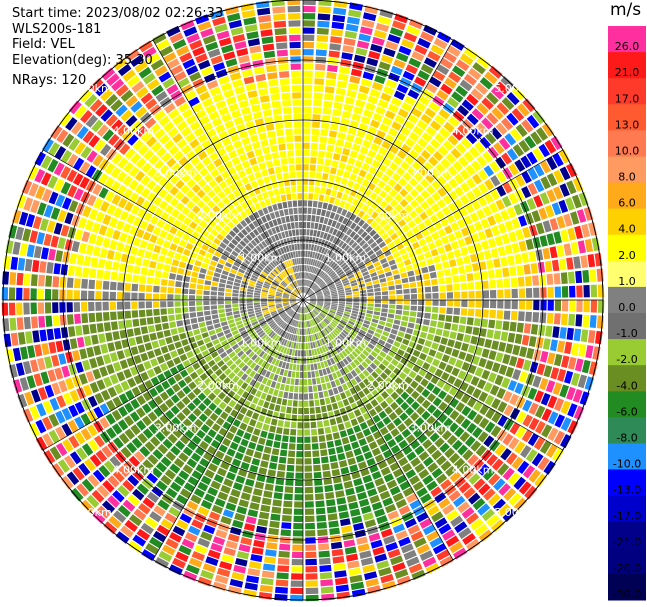 The width and height of the screenshot is (647, 607). What do you see at coordinates (378, 170) in the screenshot?
I see `azimuth-spoke` at bounding box center [378, 170].